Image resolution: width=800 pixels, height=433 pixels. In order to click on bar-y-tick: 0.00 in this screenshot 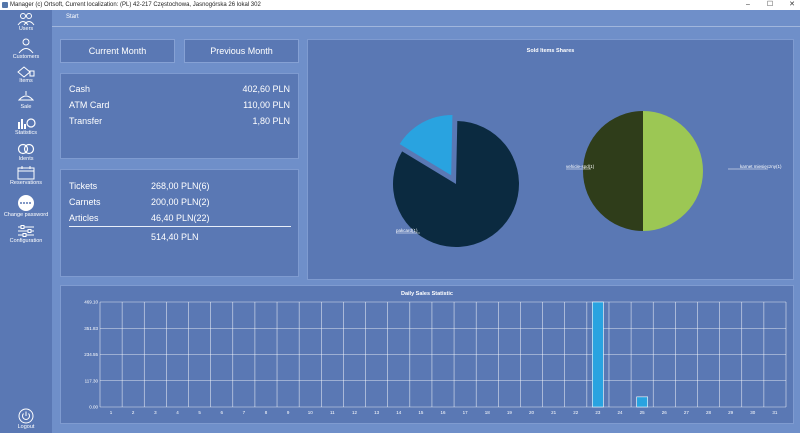, I will do `click(93, 407)`.